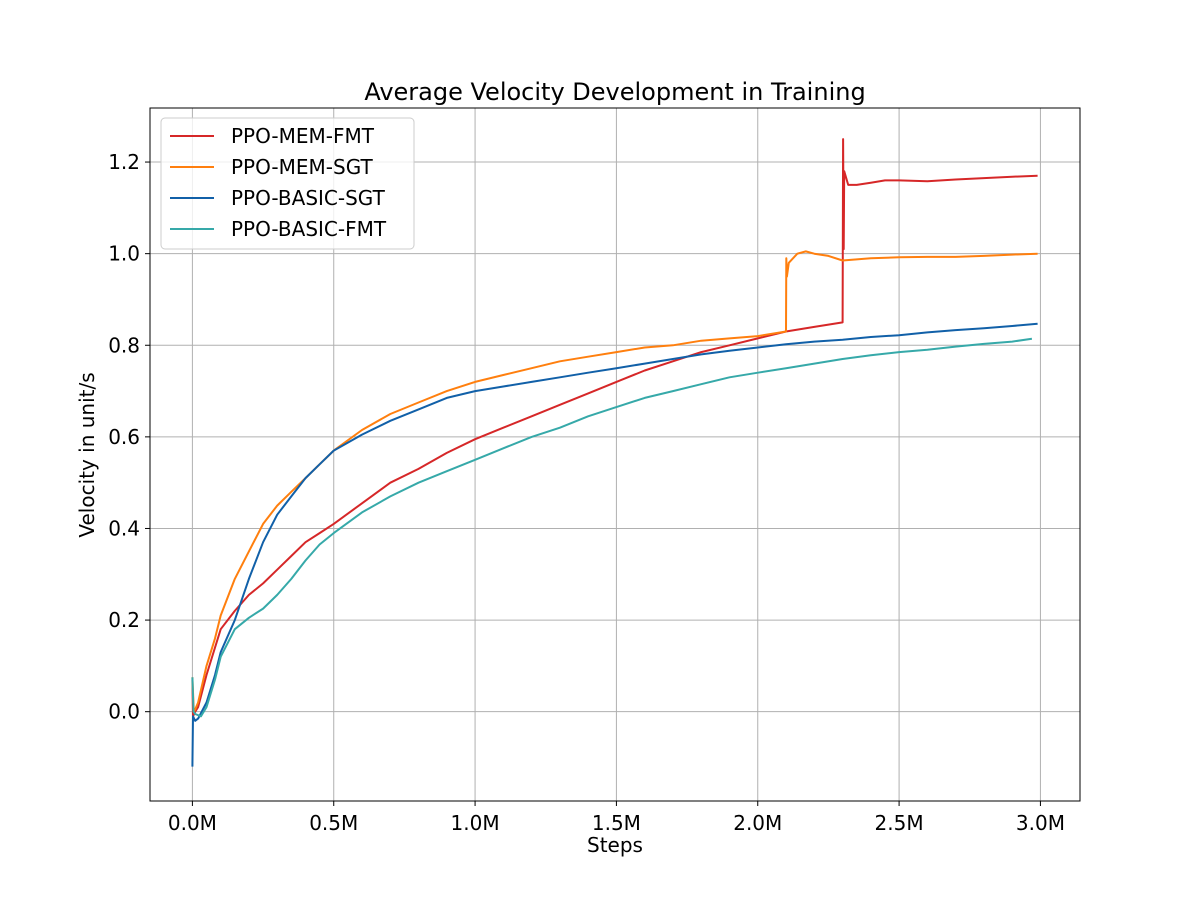 This screenshot has height=900, width=1200. What do you see at coordinates (475, 823) in the screenshot?
I see `x-tick-label: 1.0M` at bounding box center [475, 823].